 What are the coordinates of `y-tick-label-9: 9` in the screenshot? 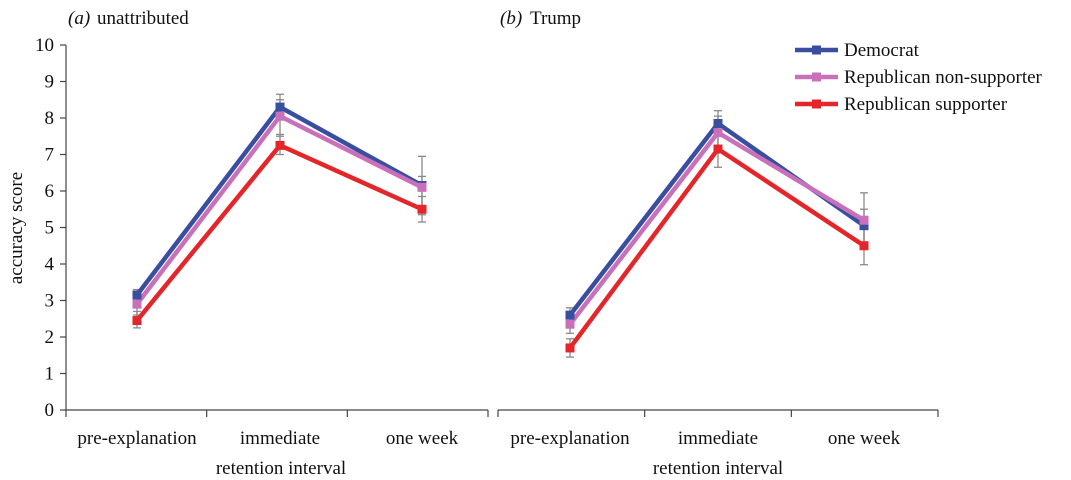 It's located at (50, 82).